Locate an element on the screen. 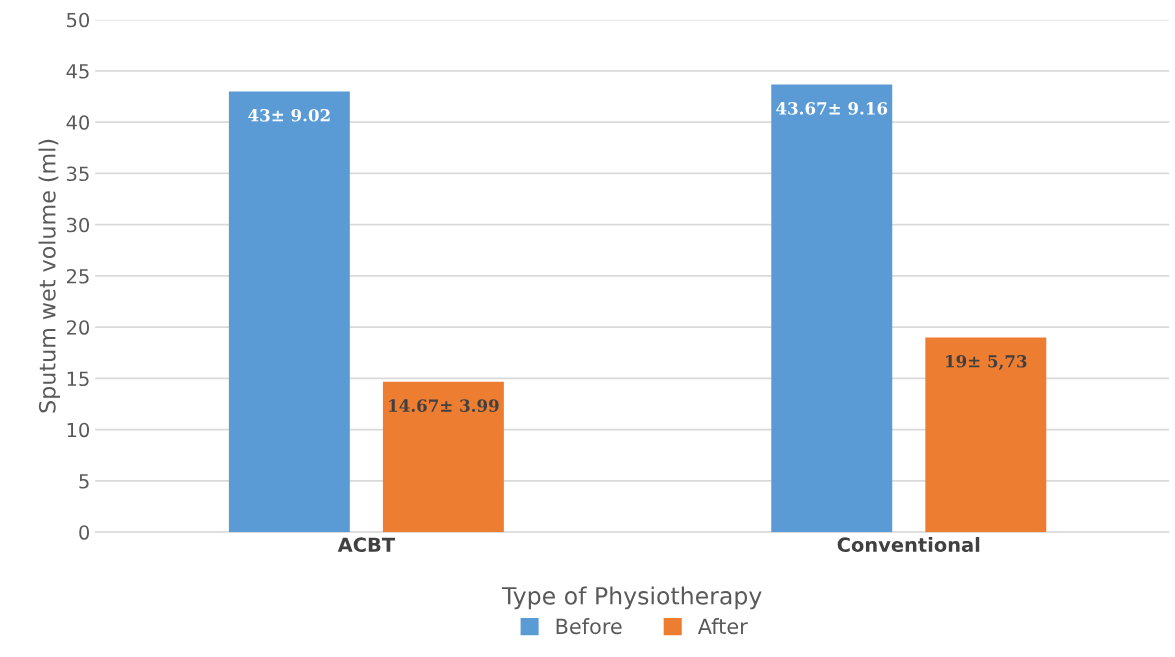  y-tick-label: 20 is located at coordinates (78, 327).